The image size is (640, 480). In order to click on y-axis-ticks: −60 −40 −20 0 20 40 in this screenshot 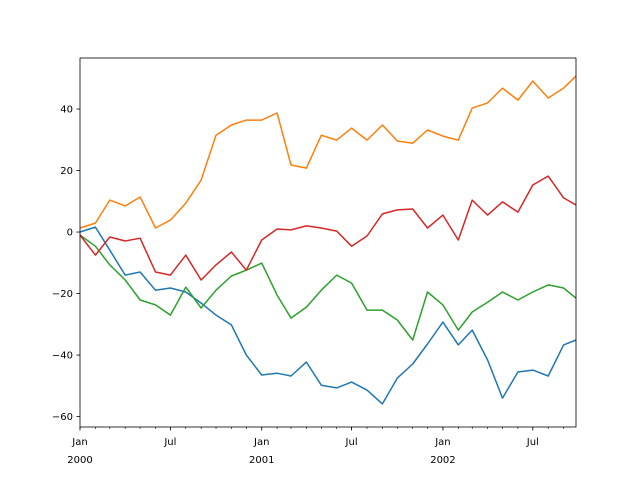, I will do `click(66, 264)`.